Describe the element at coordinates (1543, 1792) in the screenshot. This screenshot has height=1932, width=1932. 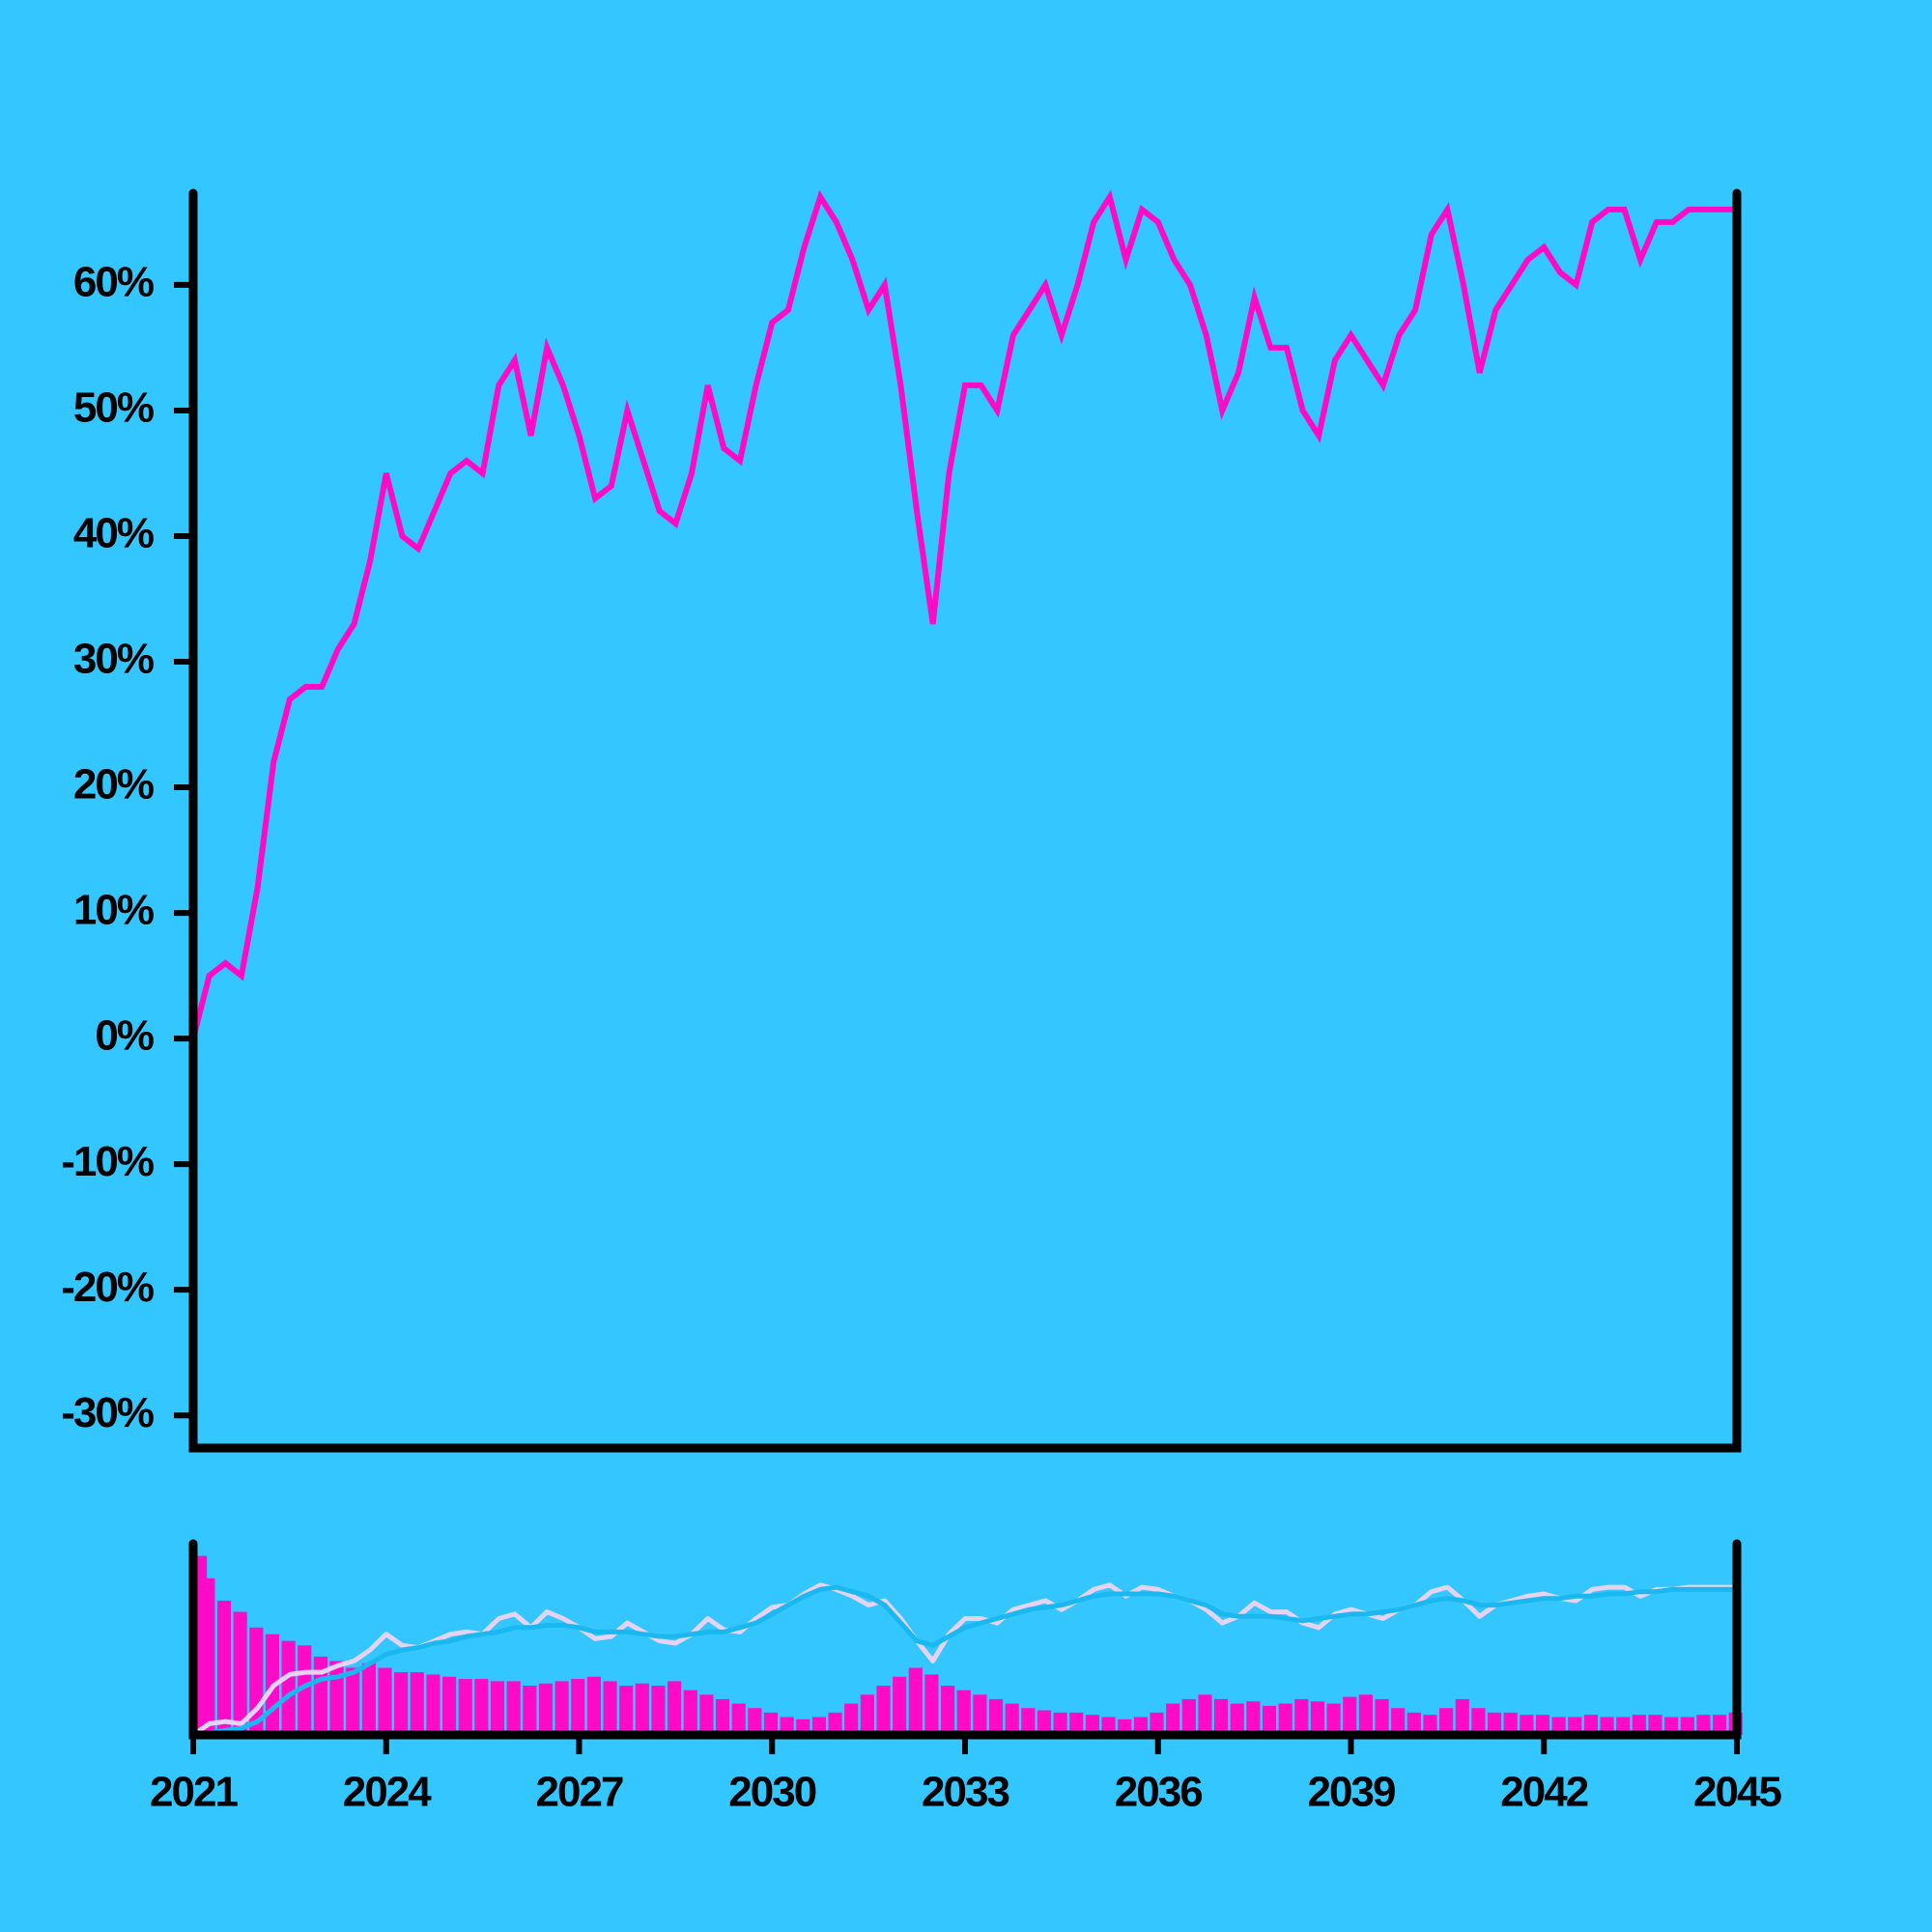
I see `x-tick-label: 2042` at that location.